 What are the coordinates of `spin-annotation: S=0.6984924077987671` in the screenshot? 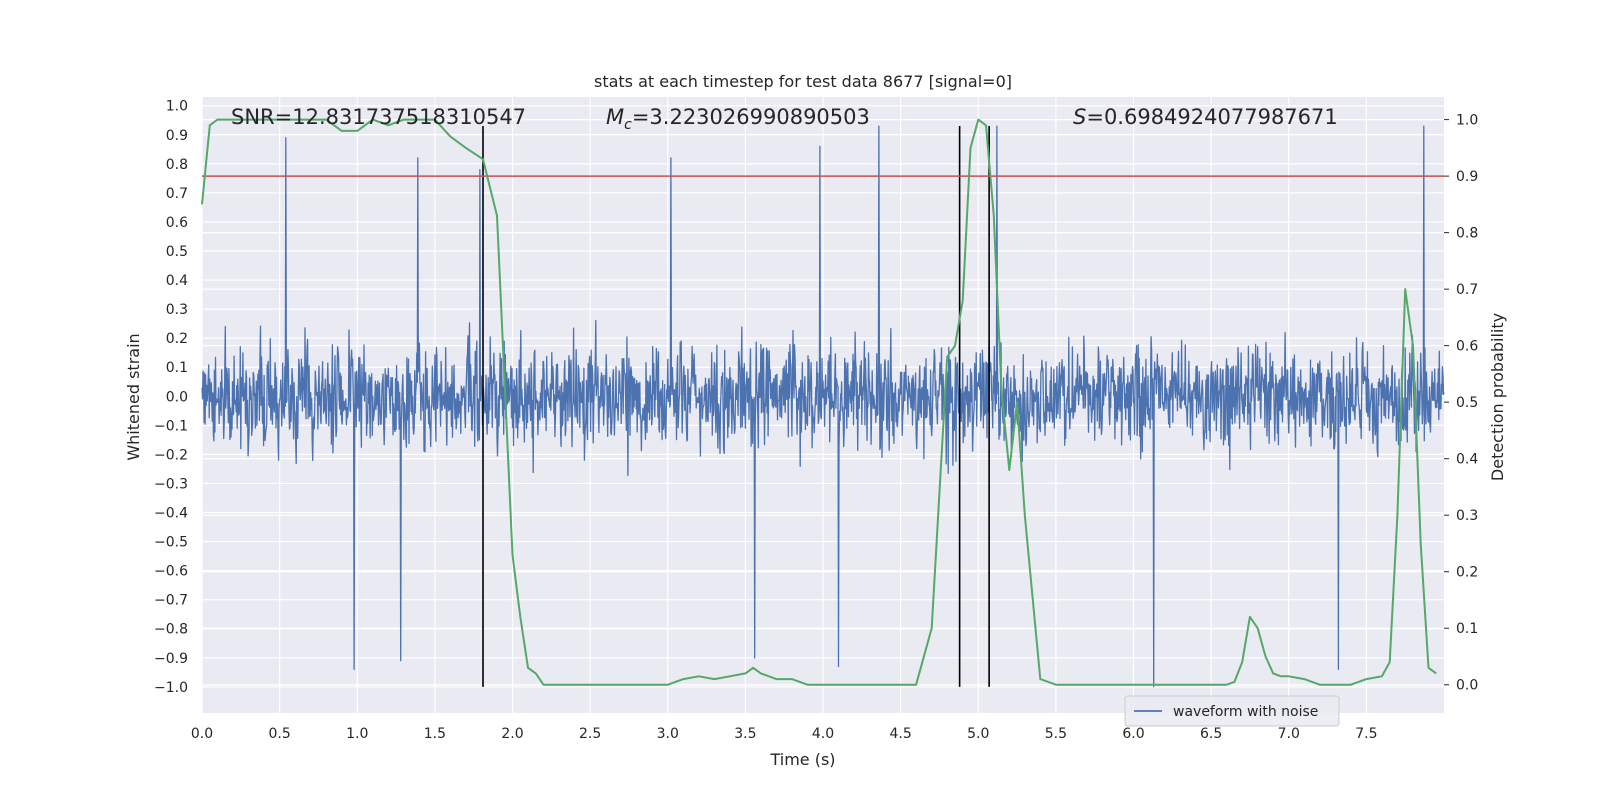 It's located at (1205, 117).